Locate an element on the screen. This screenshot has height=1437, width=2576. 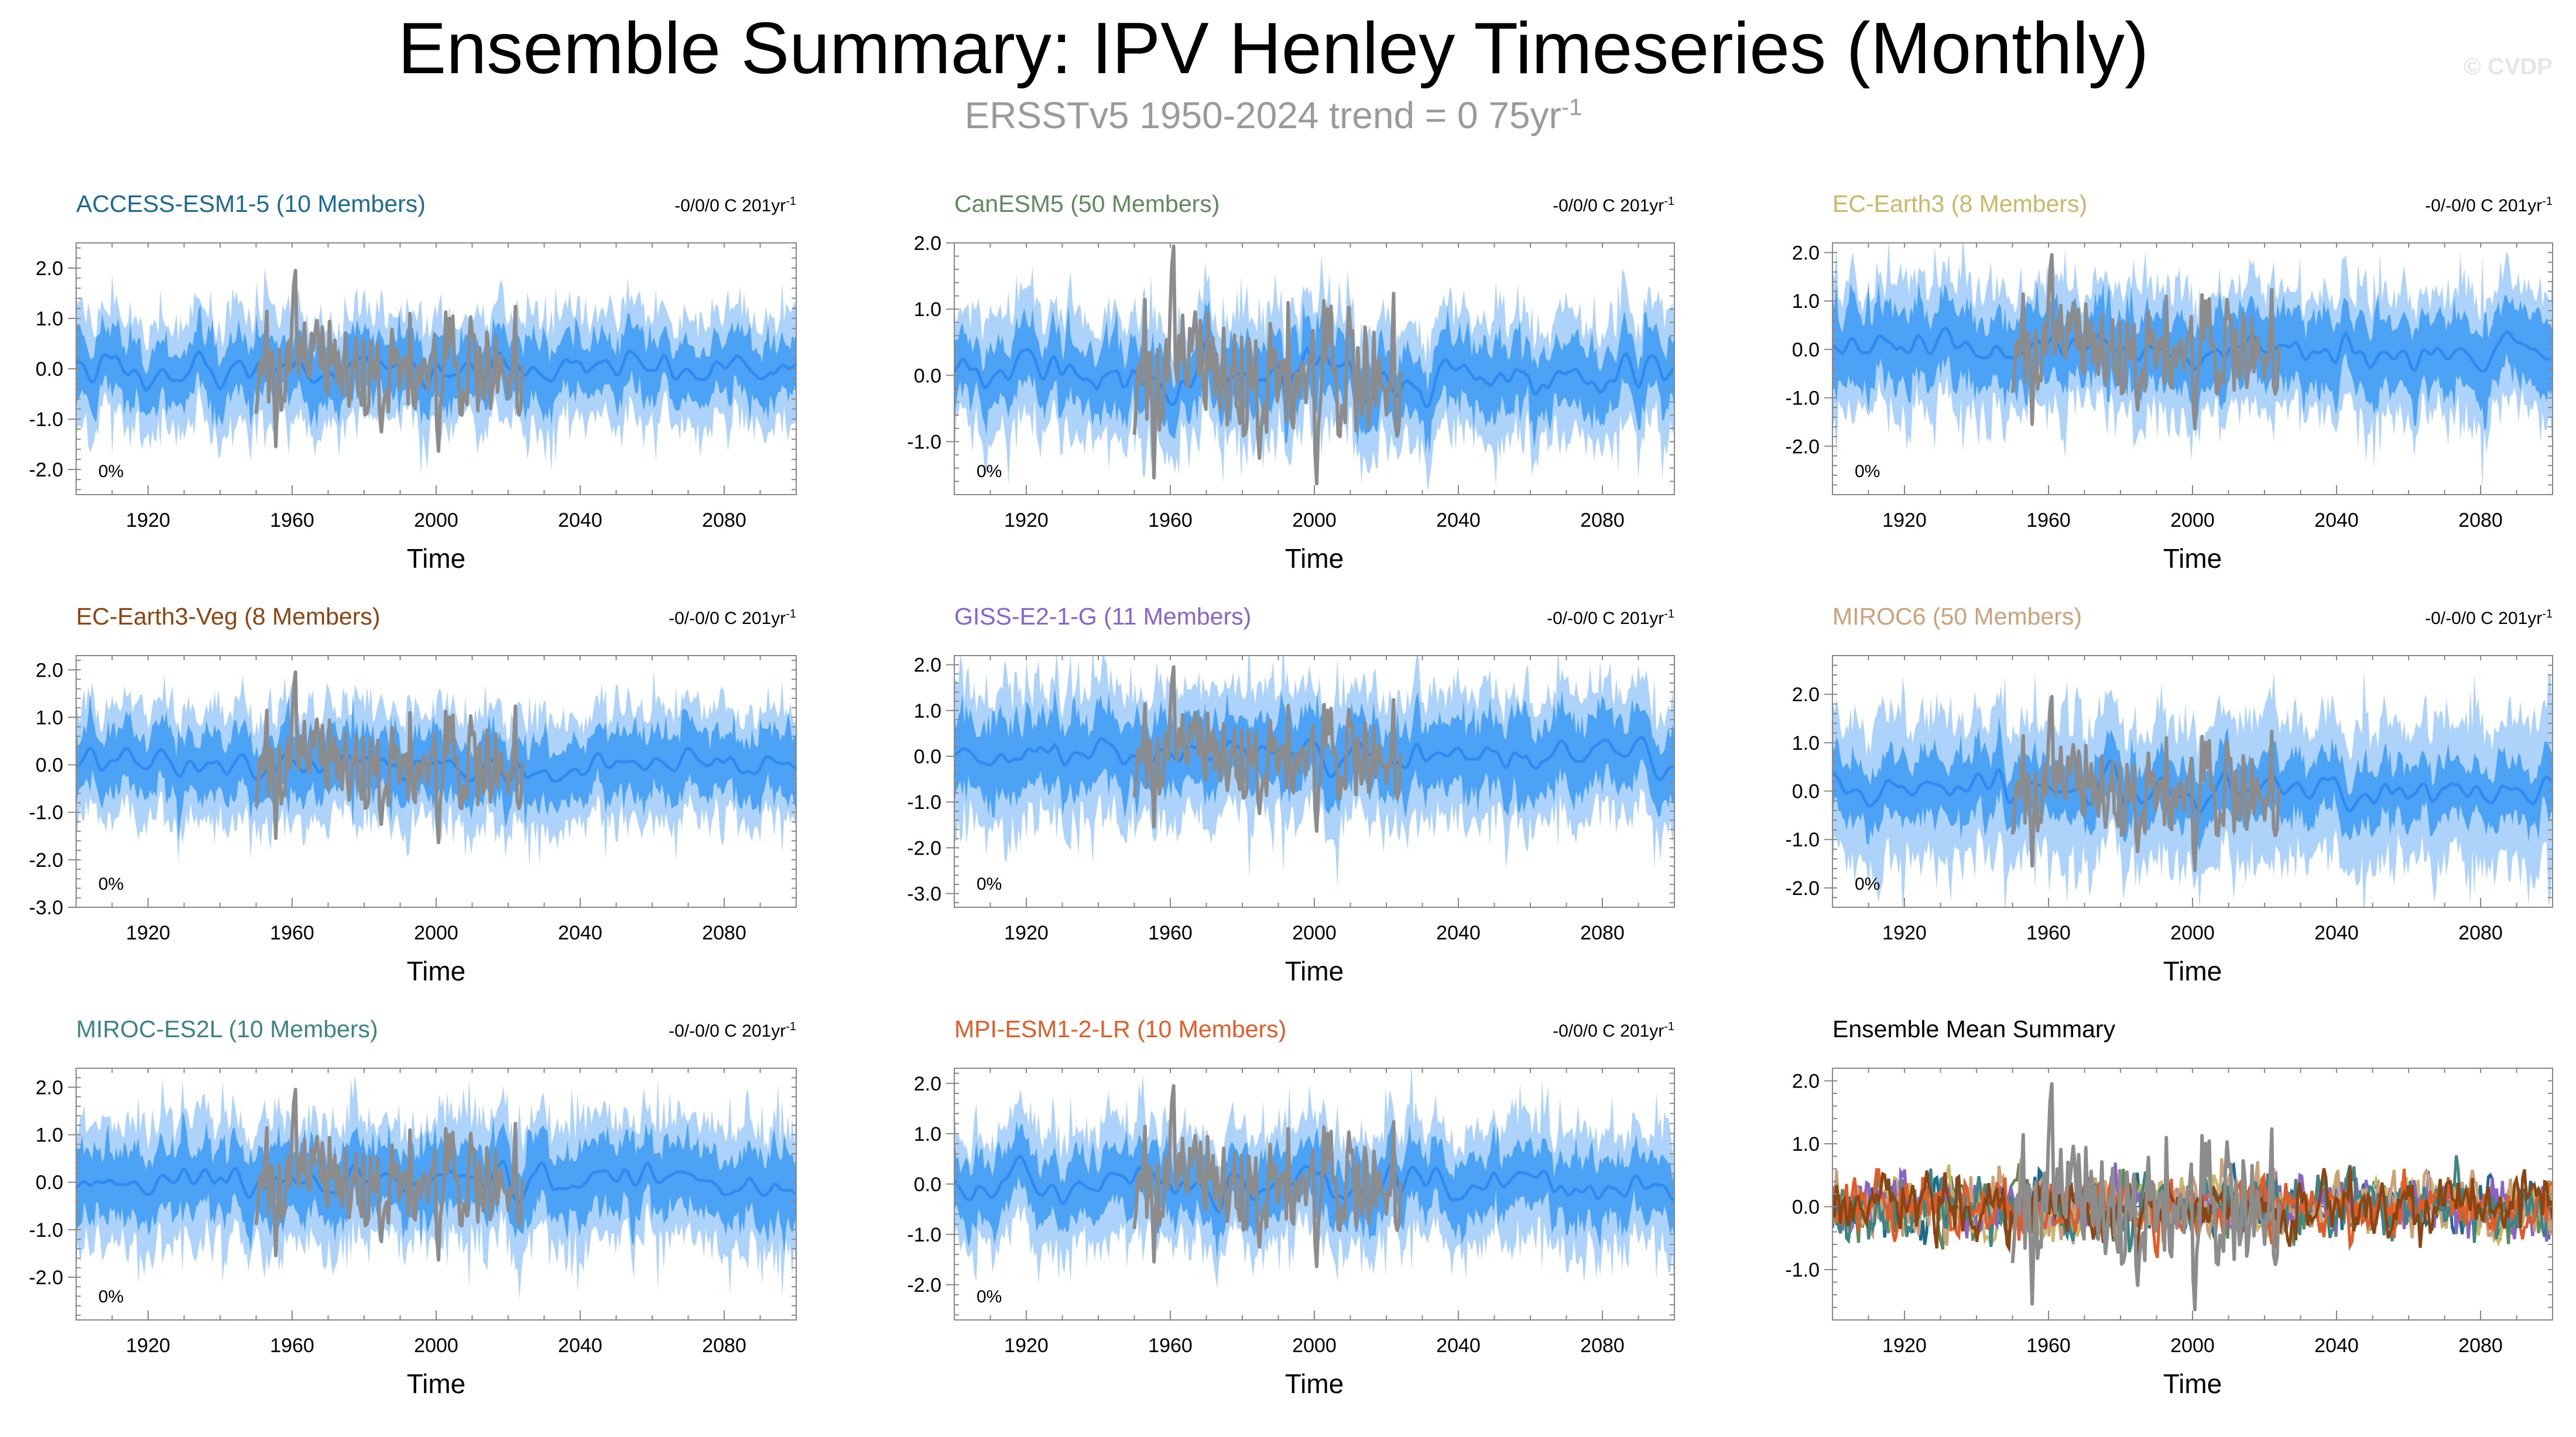
trend-label-text: -0/0/0 C 201yr is located at coordinates (1608, 1031).